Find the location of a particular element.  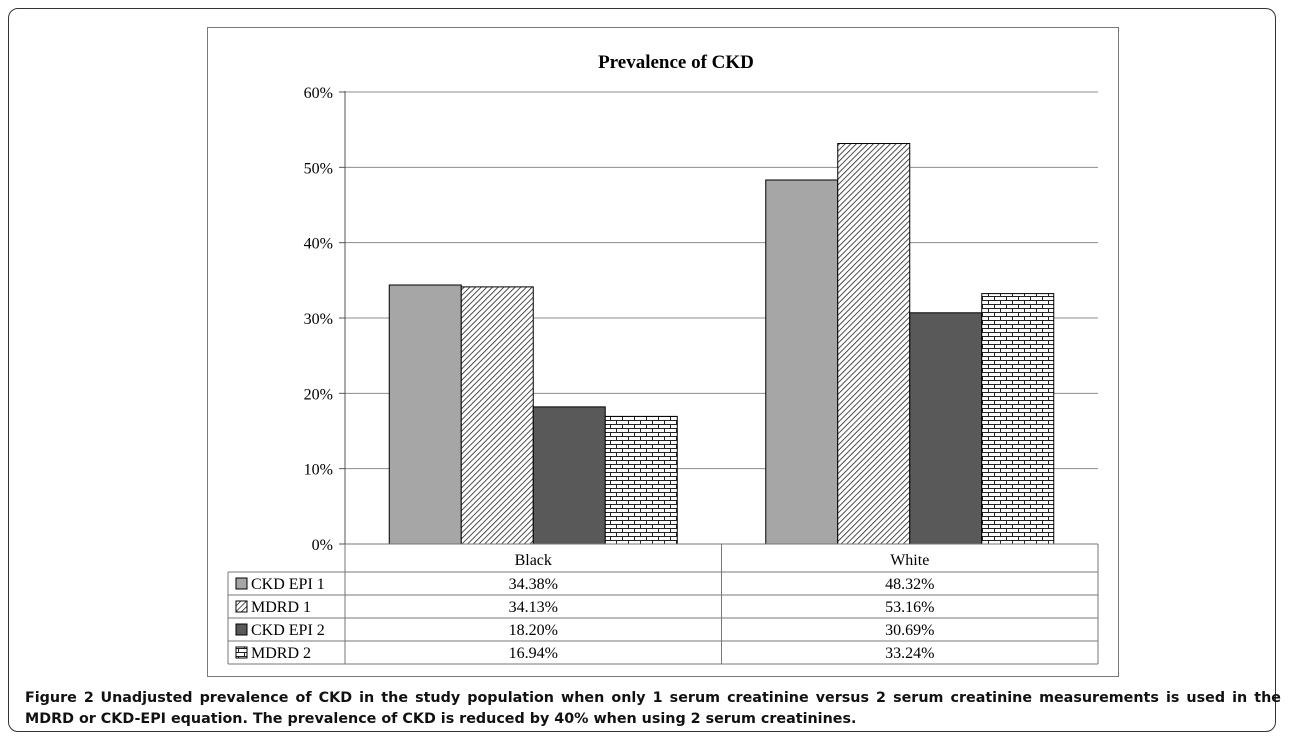

data-label: 34.13% is located at coordinates (533, 607).